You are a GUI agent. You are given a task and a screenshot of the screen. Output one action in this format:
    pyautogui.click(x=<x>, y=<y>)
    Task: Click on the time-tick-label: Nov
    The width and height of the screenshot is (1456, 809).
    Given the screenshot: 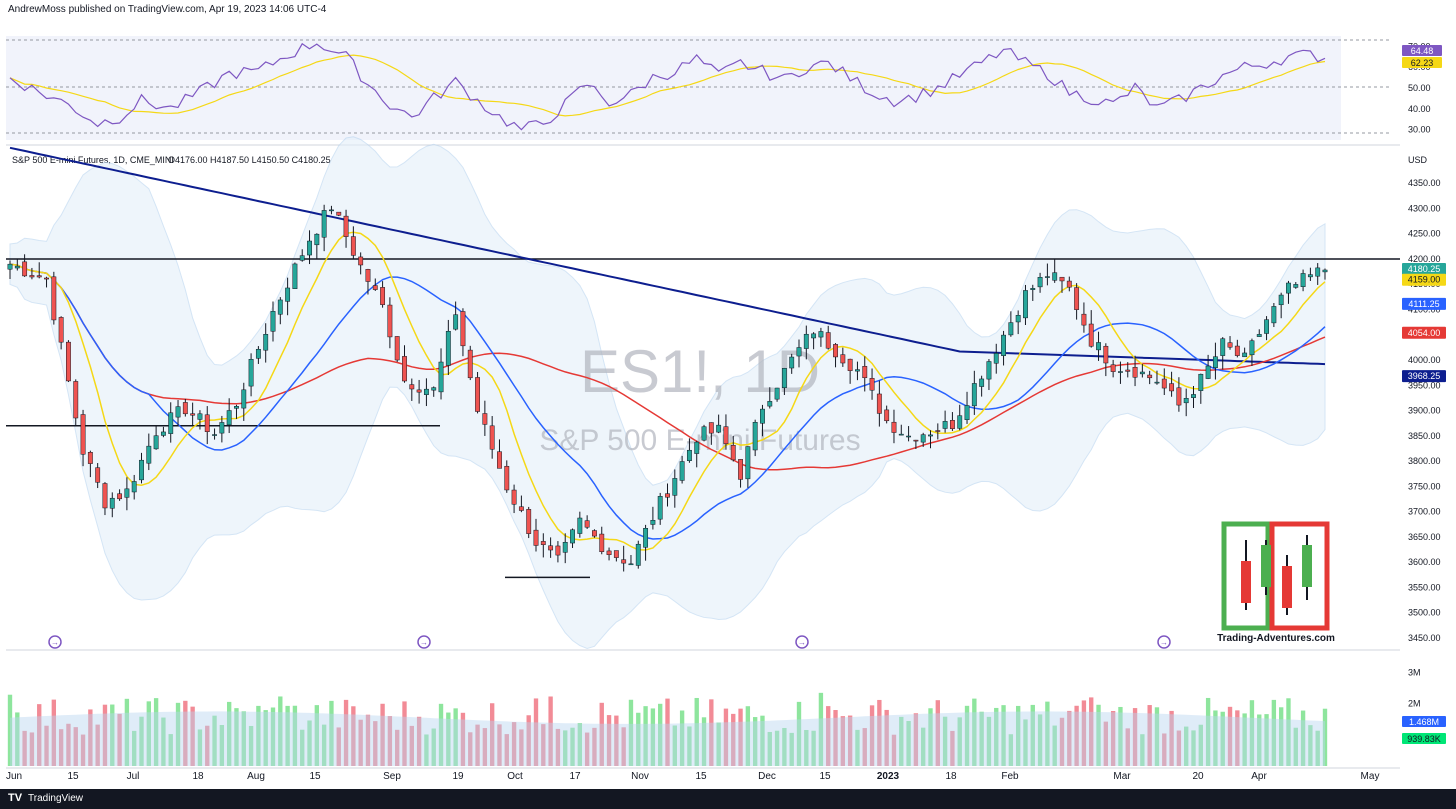 What is the action you would take?
    pyautogui.click(x=640, y=776)
    